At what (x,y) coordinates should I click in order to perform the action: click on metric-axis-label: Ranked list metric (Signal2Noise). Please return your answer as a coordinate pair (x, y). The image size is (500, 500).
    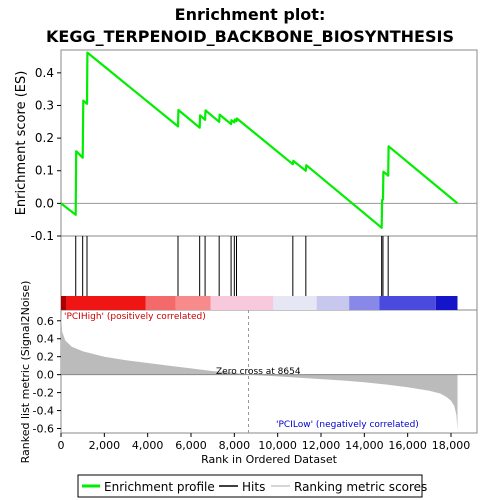
    Looking at the image, I should click on (25, 372).